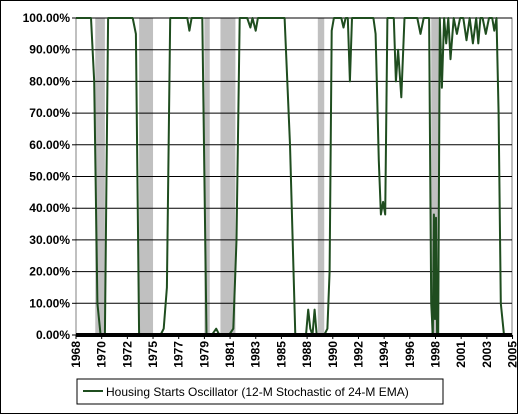  What do you see at coordinates (76, 354) in the screenshot?
I see `x-tick-label: 1968` at bounding box center [76, 354].